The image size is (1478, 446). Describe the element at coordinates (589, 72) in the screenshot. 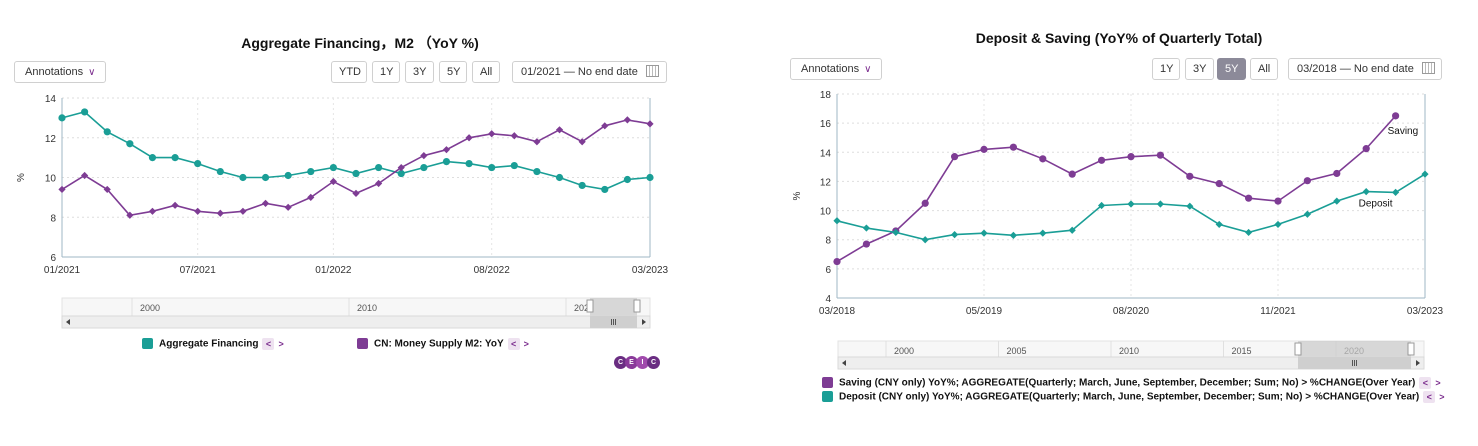

I see `date-range-picker: 01/2021 — No end date` at that location.